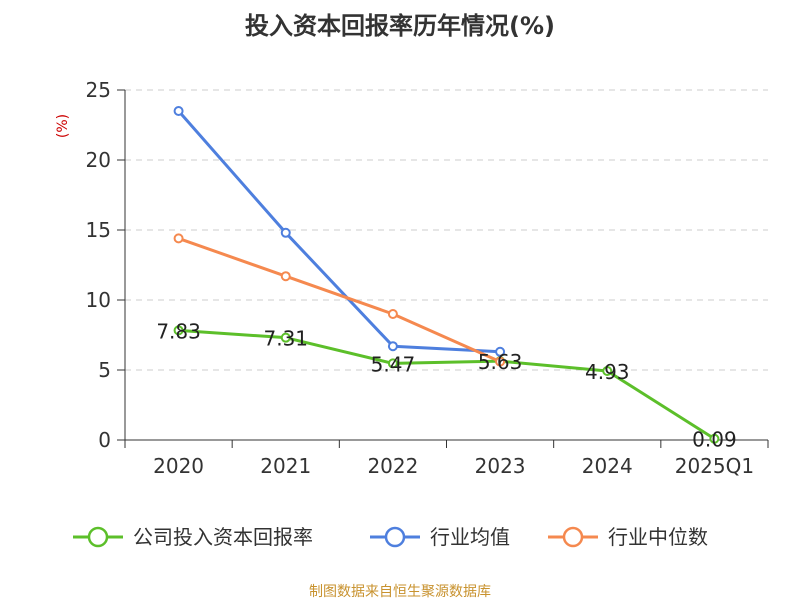  I want to click on y-tick-label: 0, so click(104, 440).